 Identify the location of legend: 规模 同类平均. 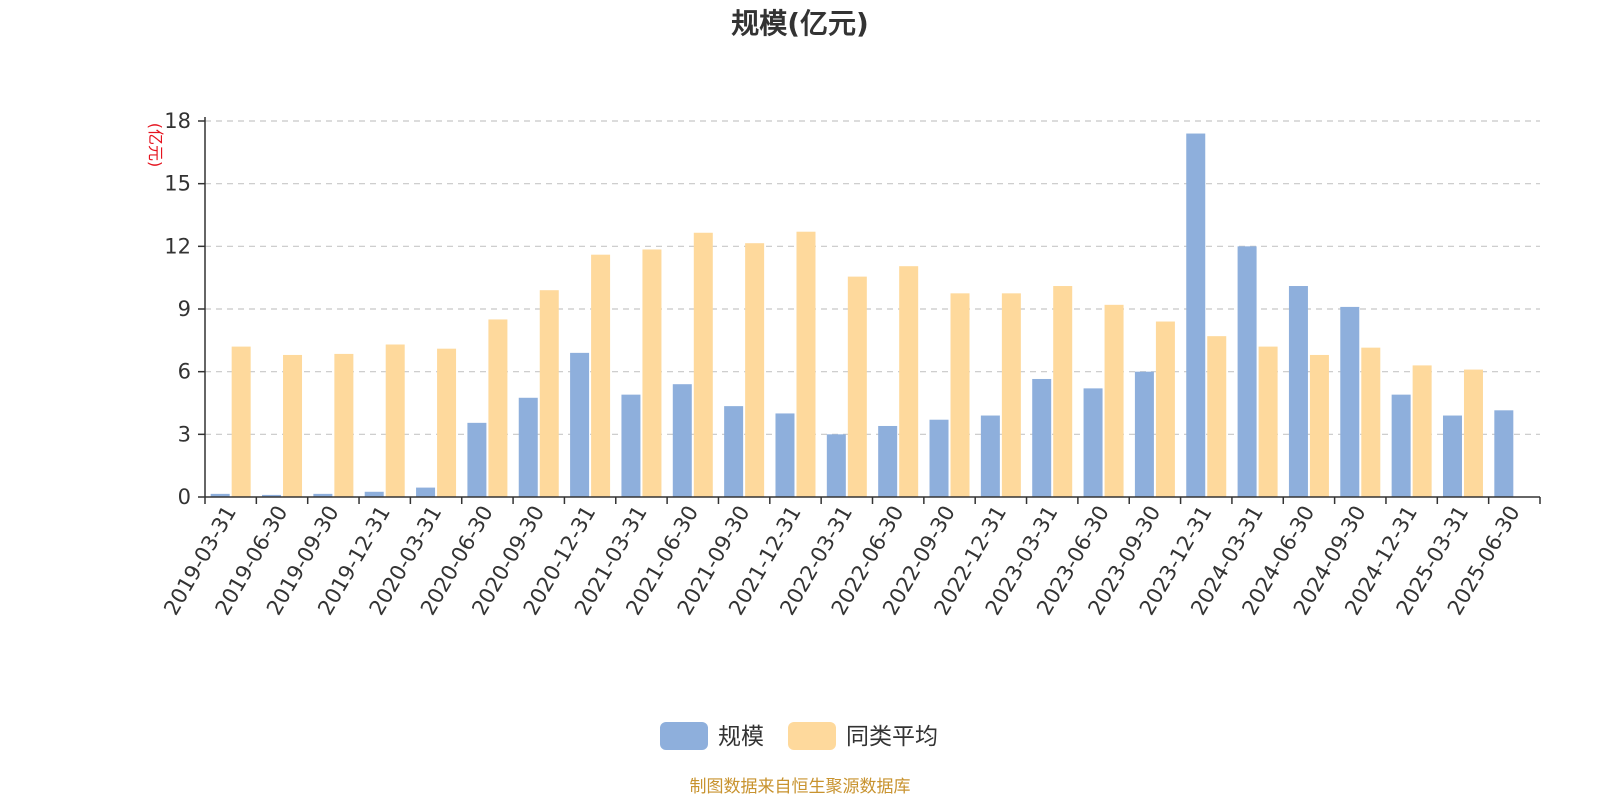
(799, 736).